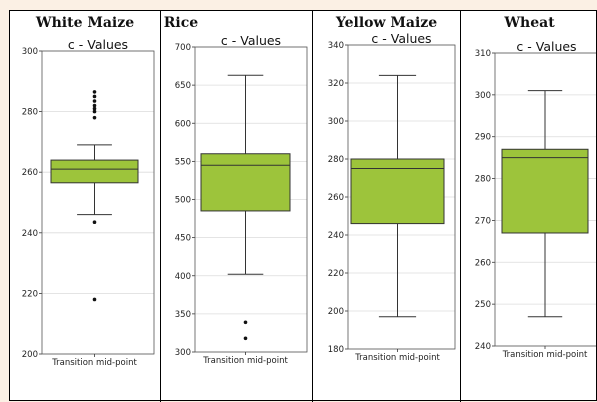 This screenshot has height=402, width=597. Describe the element at coordinates (336, 84) in the screenshot. I see `y-tick-label: 320` at that location.